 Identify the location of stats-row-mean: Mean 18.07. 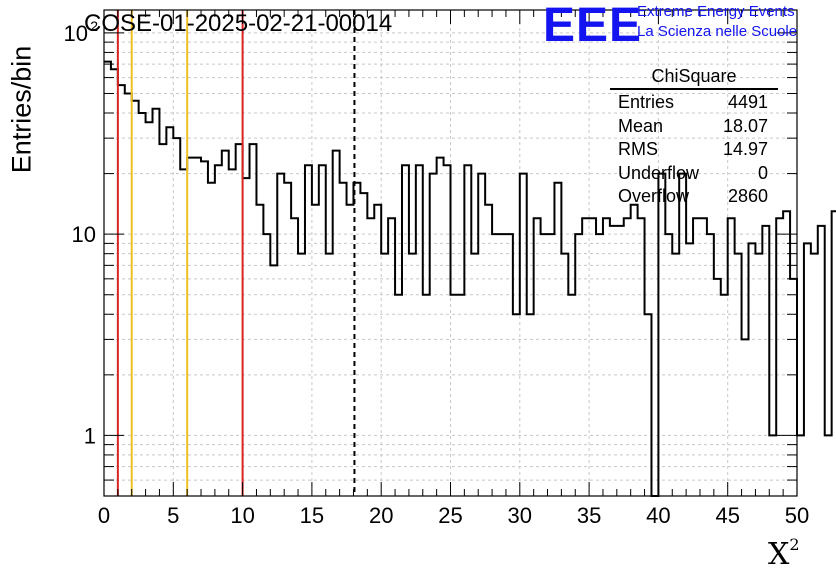
(693, 125).